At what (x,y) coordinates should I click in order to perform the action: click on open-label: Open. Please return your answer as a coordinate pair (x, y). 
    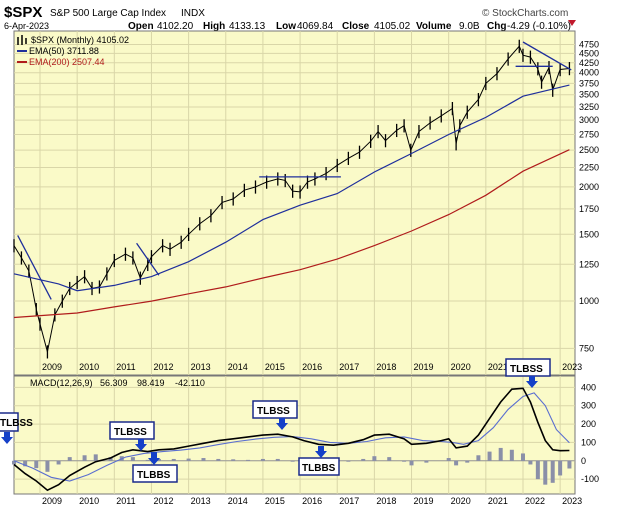
    Looking at the image, I should click on (141, 26).